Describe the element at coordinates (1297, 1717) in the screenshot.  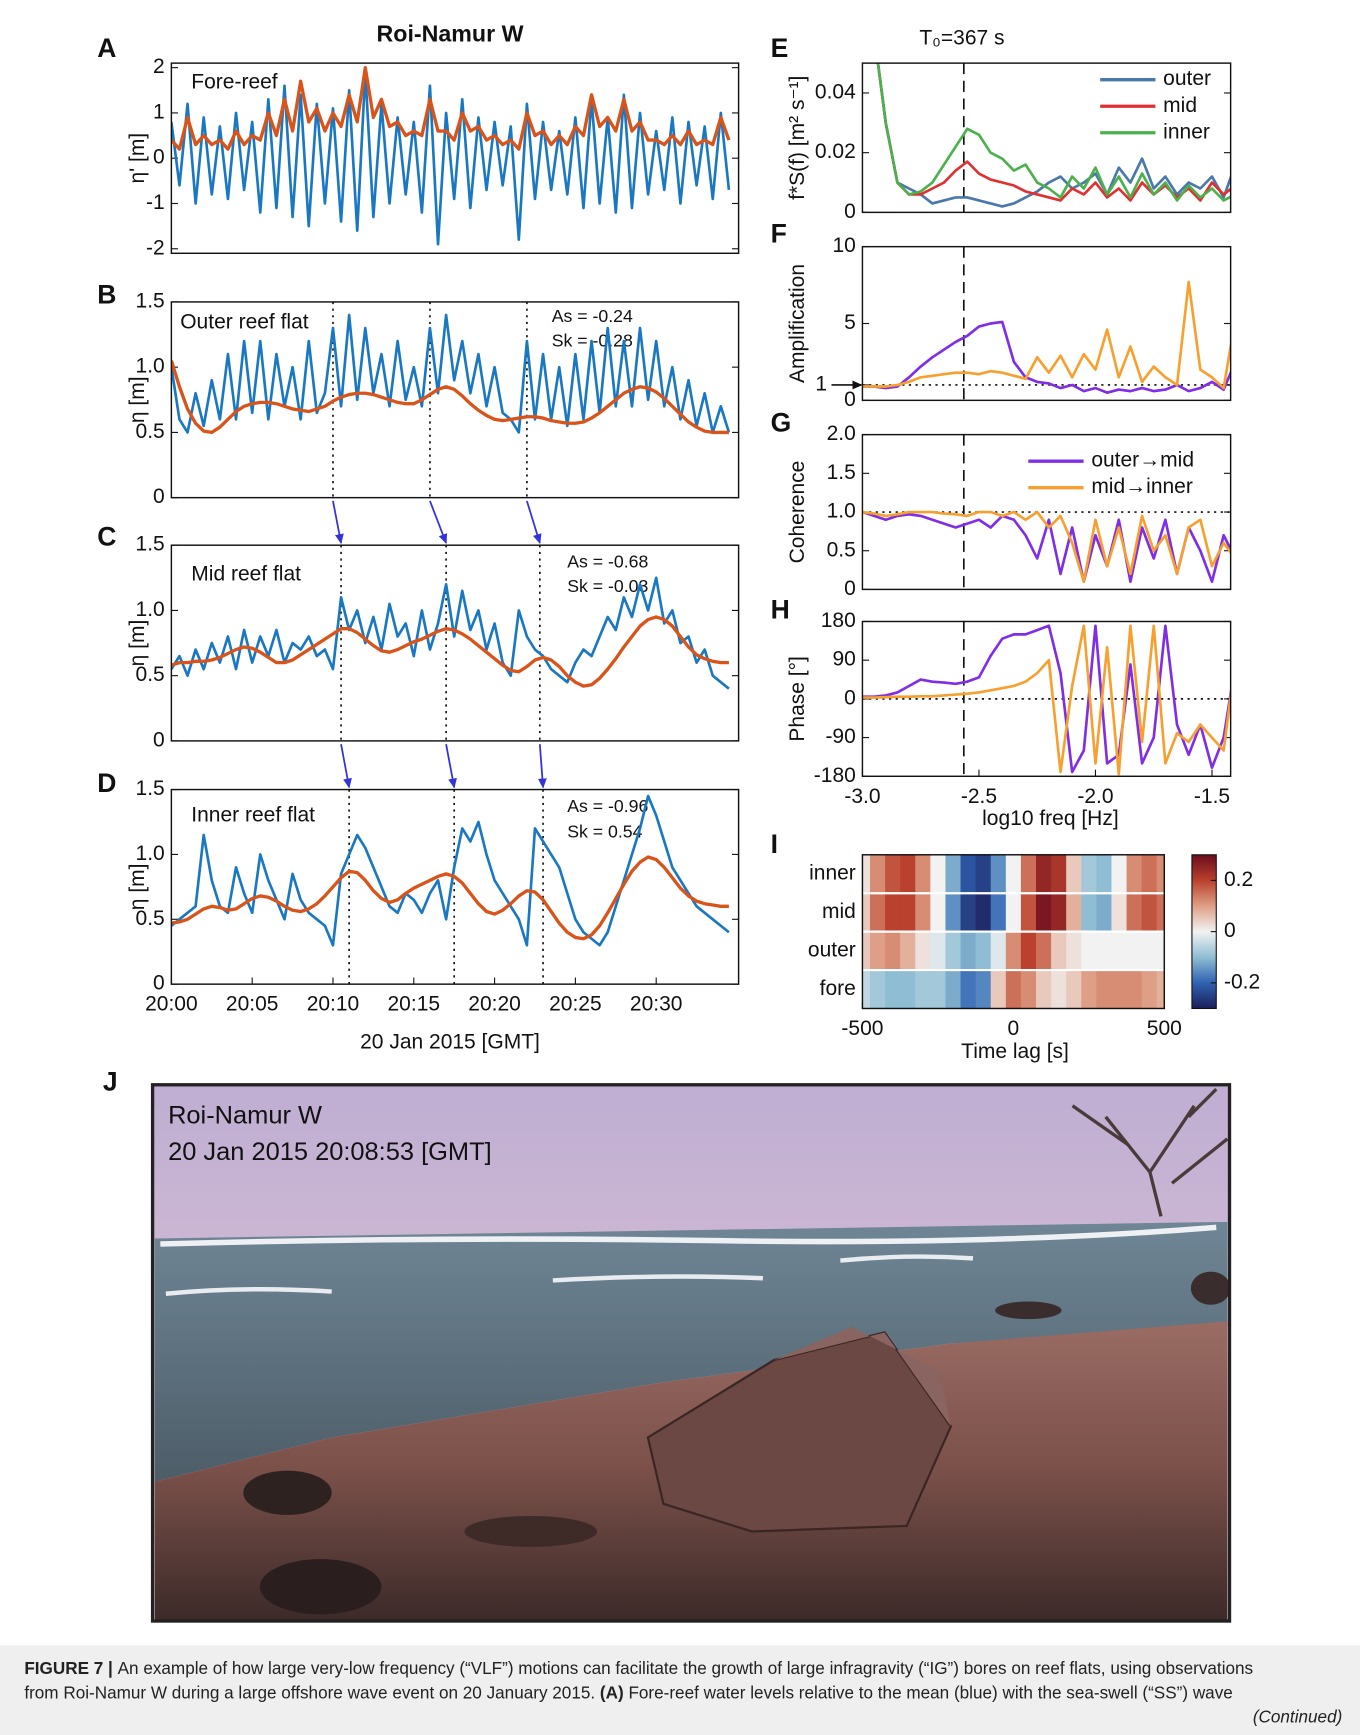
I see `caption-continued: (Continued)` at that location.